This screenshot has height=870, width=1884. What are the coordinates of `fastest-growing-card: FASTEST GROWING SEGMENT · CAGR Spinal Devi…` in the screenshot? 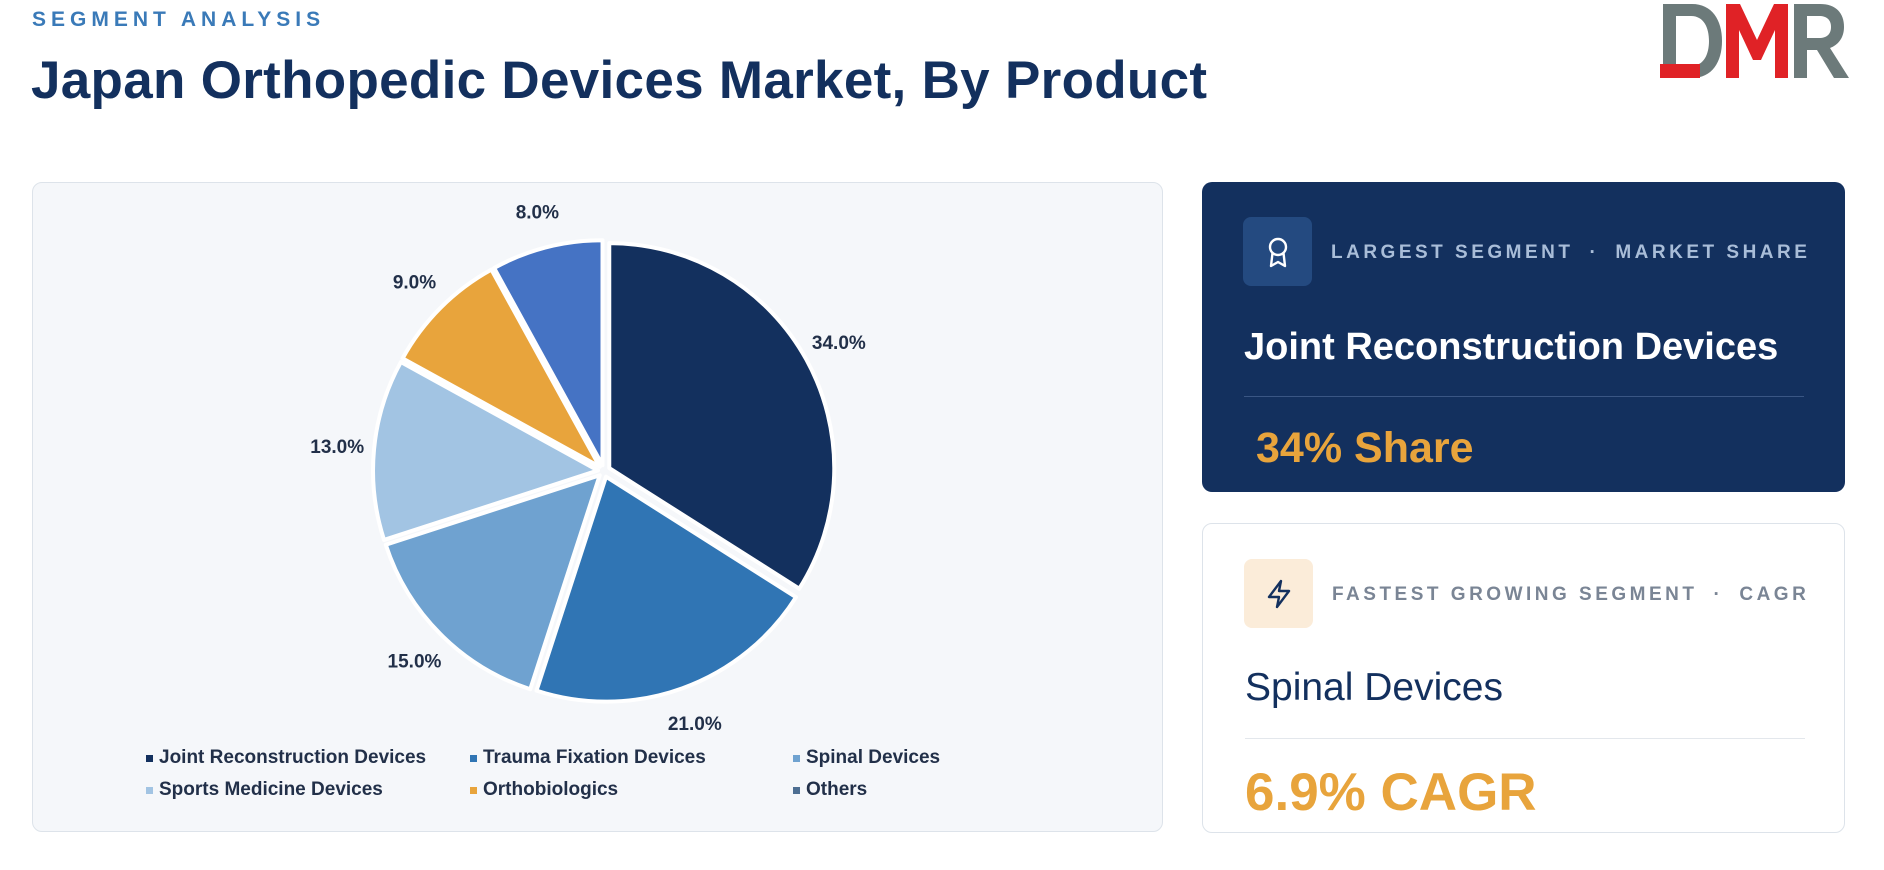 It's located at (1523, 678).